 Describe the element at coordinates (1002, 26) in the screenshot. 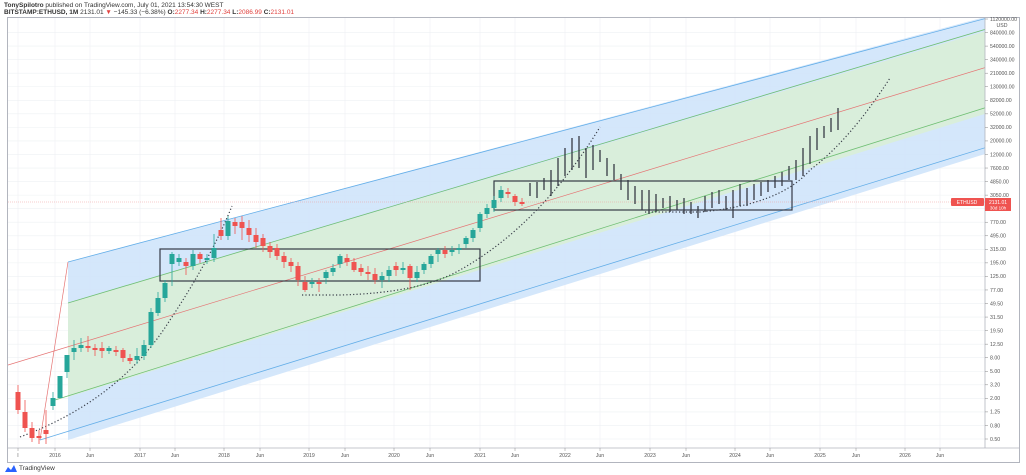

I see `currency-label: USD` at that location.